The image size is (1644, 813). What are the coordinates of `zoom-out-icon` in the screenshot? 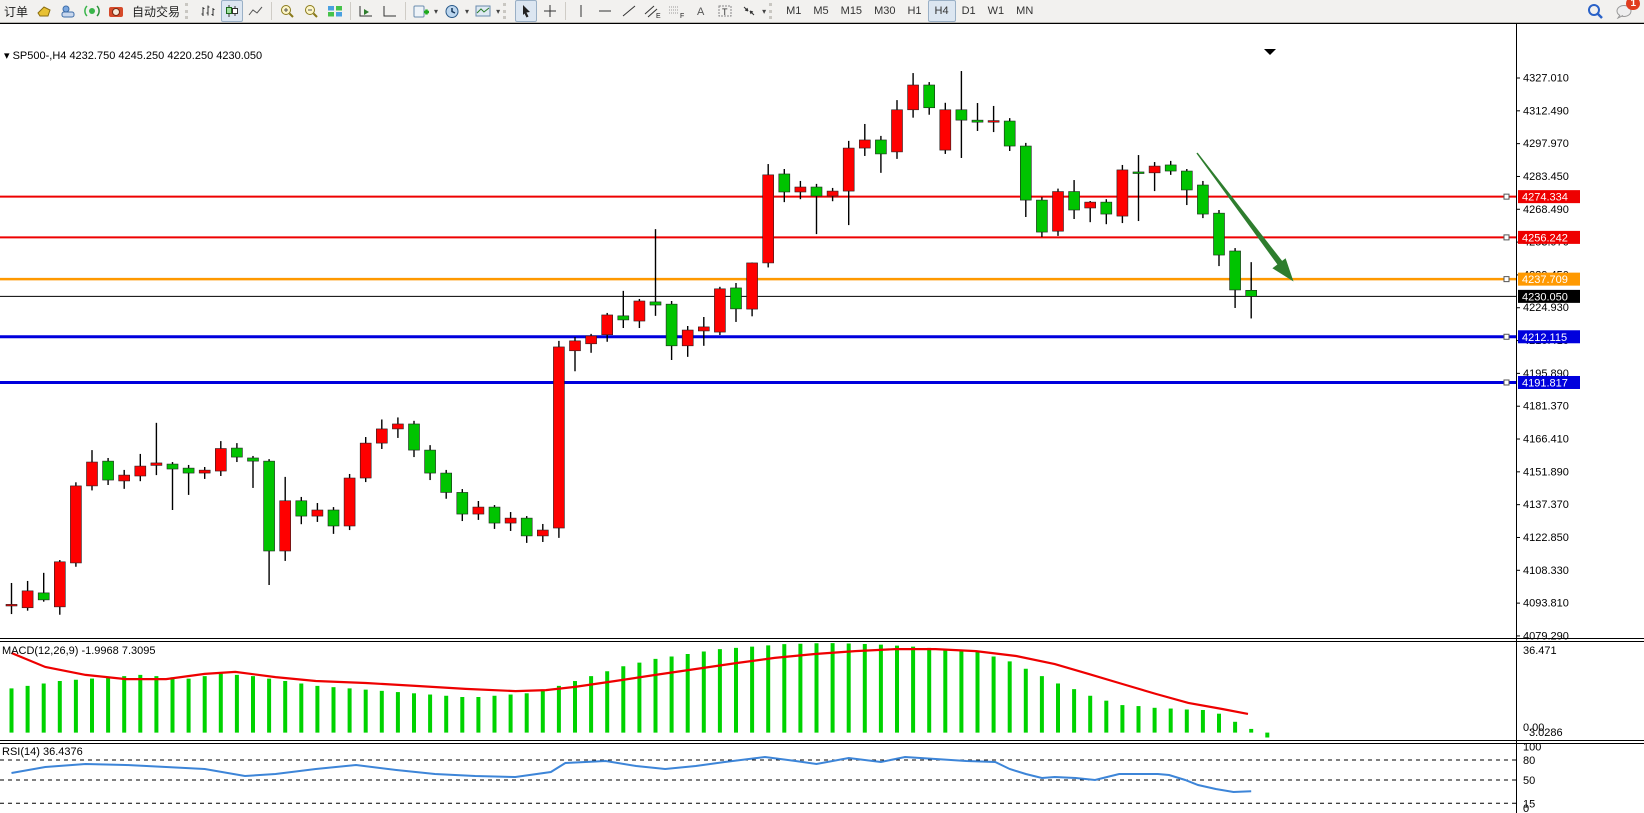 It's located at (311, 11).